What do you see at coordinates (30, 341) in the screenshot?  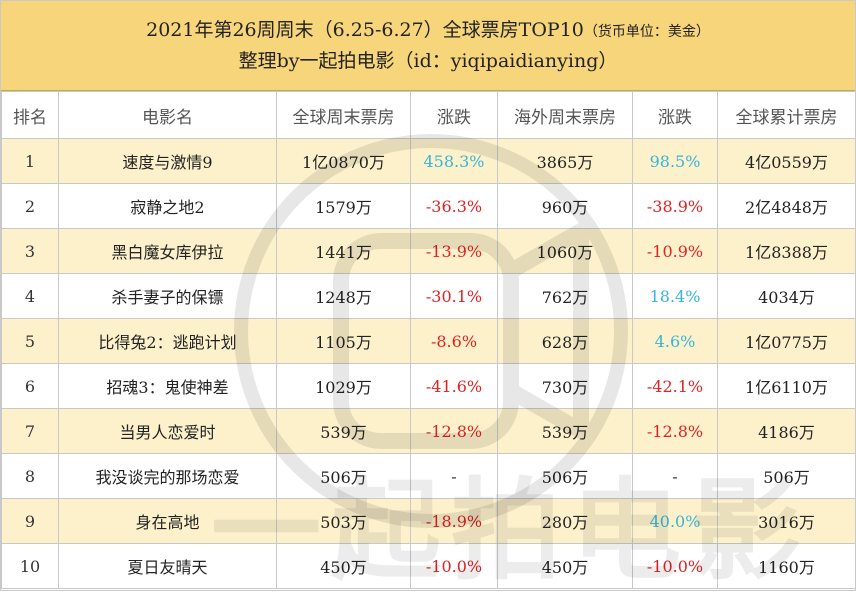 I see `rank-cell: 5` at bounding box center [30, 341].